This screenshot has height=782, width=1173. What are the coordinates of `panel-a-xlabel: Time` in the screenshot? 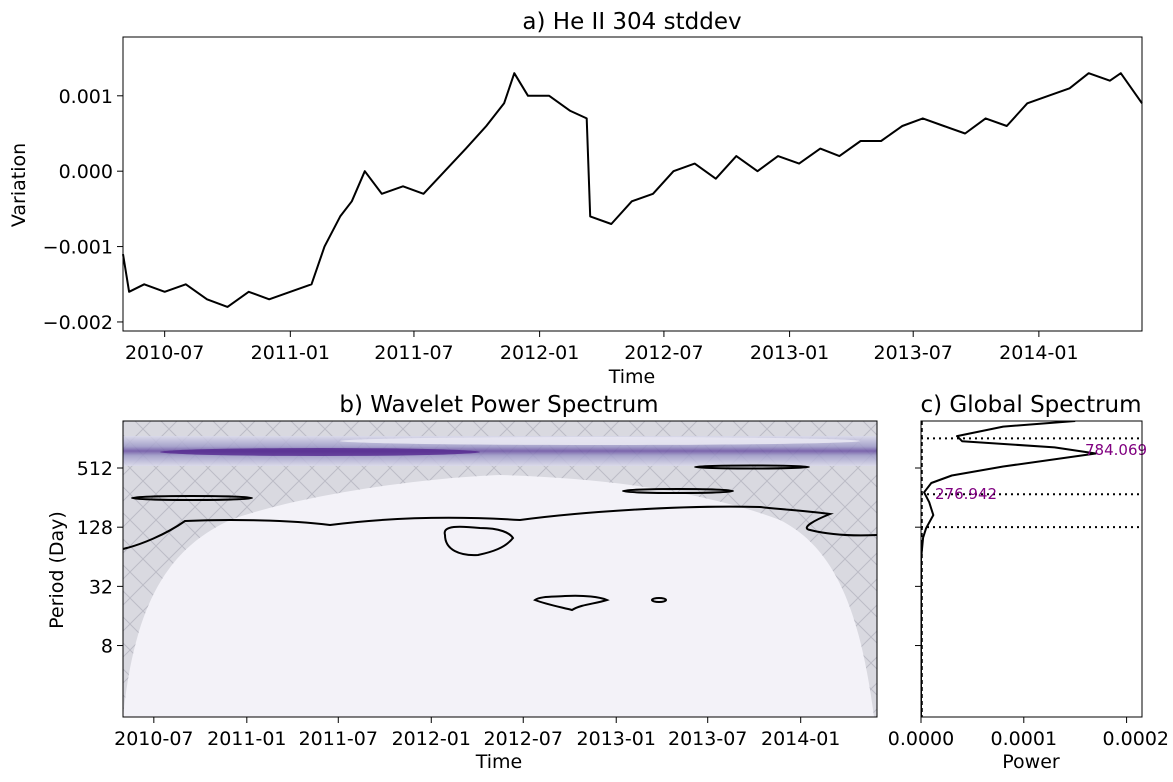 It's located at (632, 377).